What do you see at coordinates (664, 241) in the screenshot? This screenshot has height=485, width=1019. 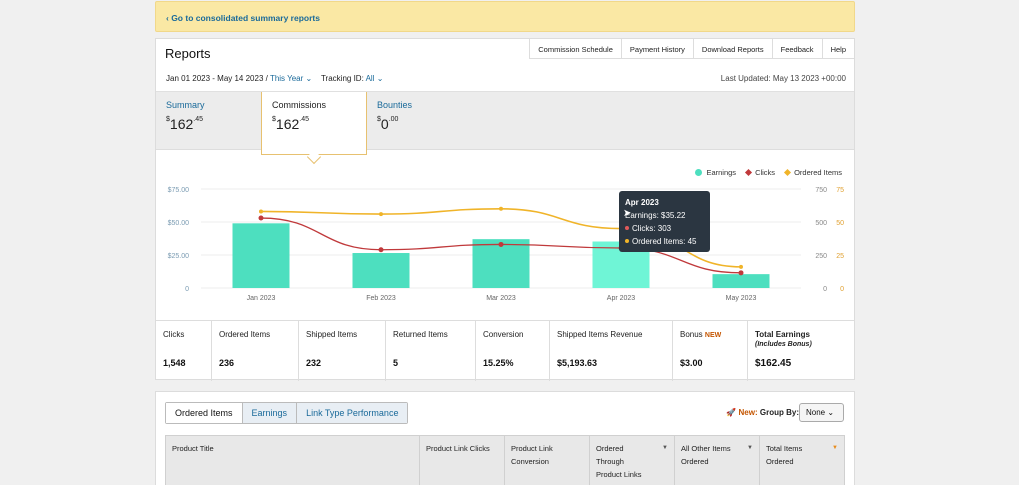 I see `tooltip-ordered-row: Ordered Items: 45` at bounding box center [664, 241].